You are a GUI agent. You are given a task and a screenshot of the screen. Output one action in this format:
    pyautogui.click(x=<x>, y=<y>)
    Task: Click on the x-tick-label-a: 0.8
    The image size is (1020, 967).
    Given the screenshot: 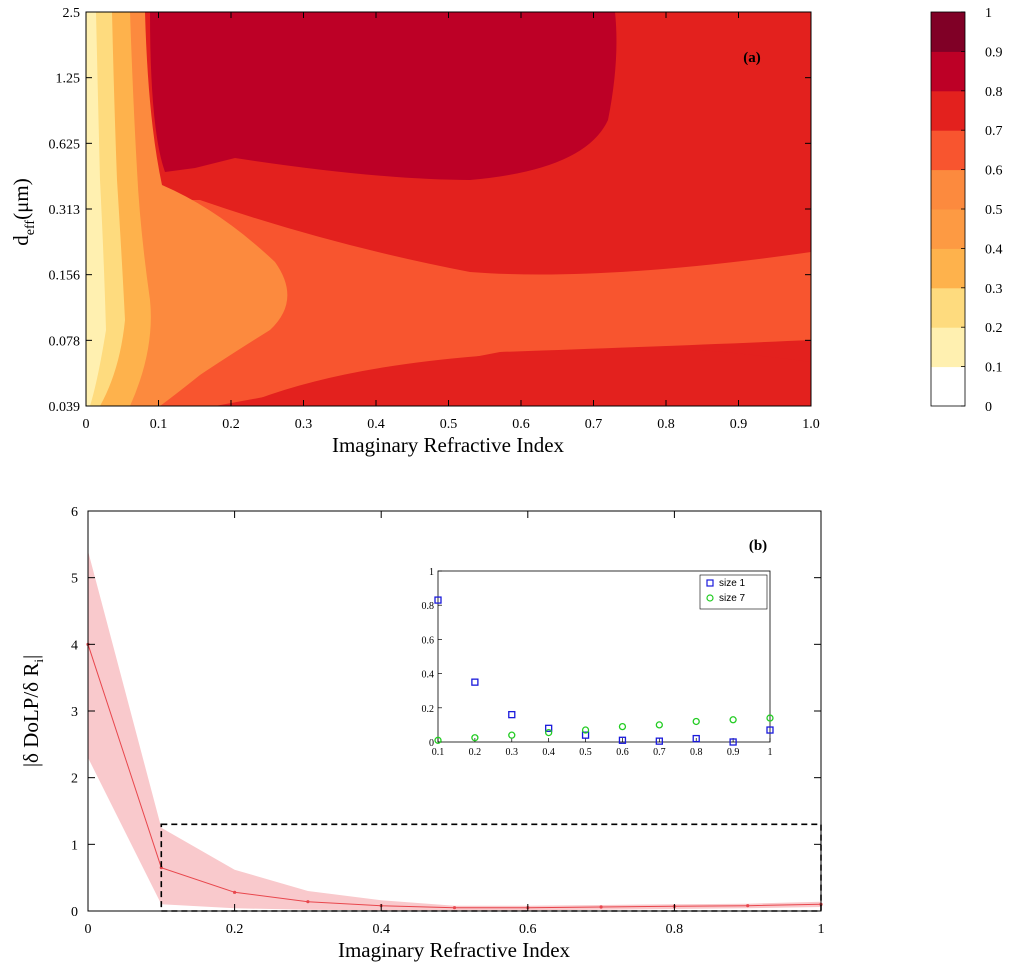 What is the action you would take?
    pyautogui.click(x=666, y=424)
    